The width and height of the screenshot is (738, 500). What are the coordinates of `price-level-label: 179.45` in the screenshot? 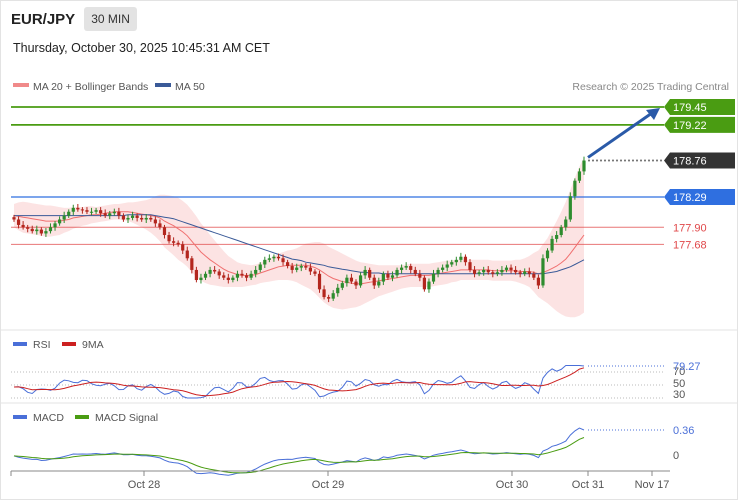 It's located at (690, 108).